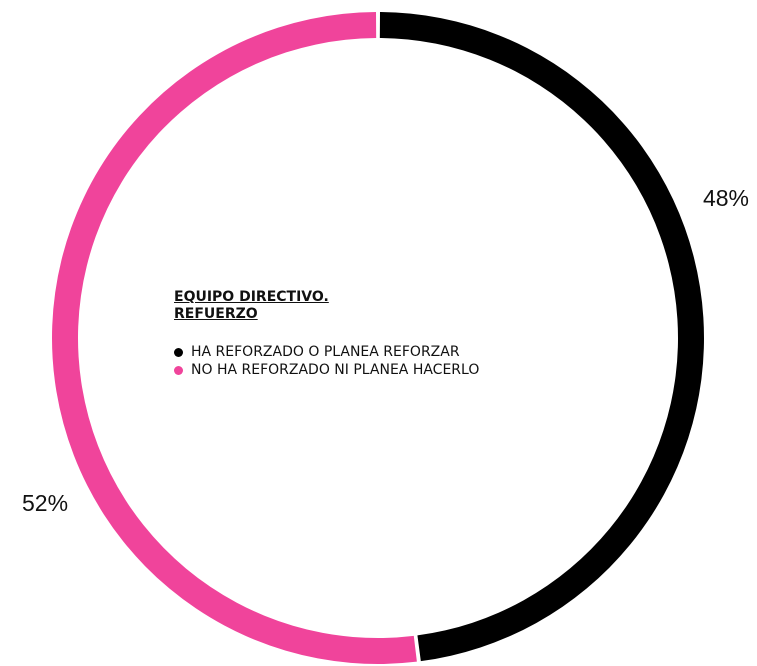  Describe the element at coordinates (335, 370) in the screenshot. I see `legend-label: NO HA REFORZADO NI PLANEA HACERLO` at that location.